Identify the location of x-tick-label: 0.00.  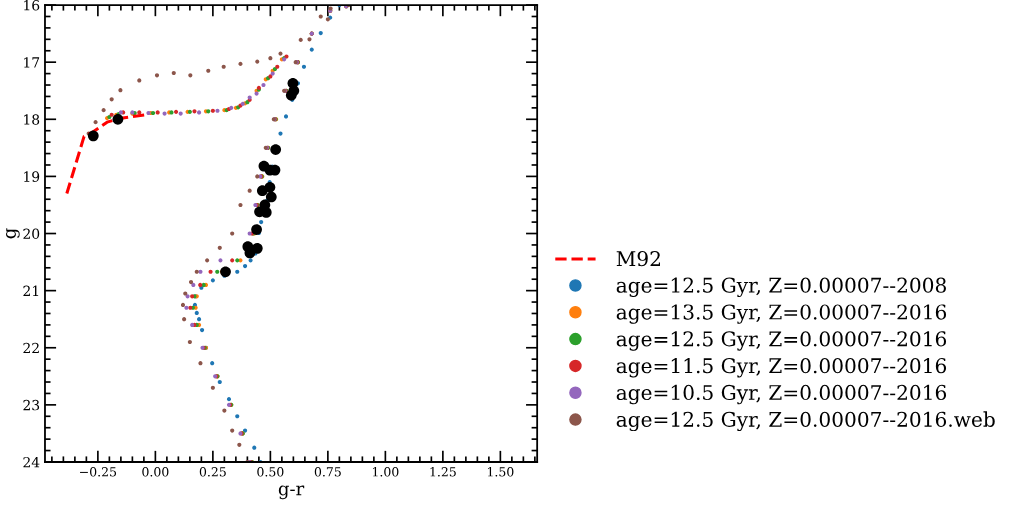
(155, 472).